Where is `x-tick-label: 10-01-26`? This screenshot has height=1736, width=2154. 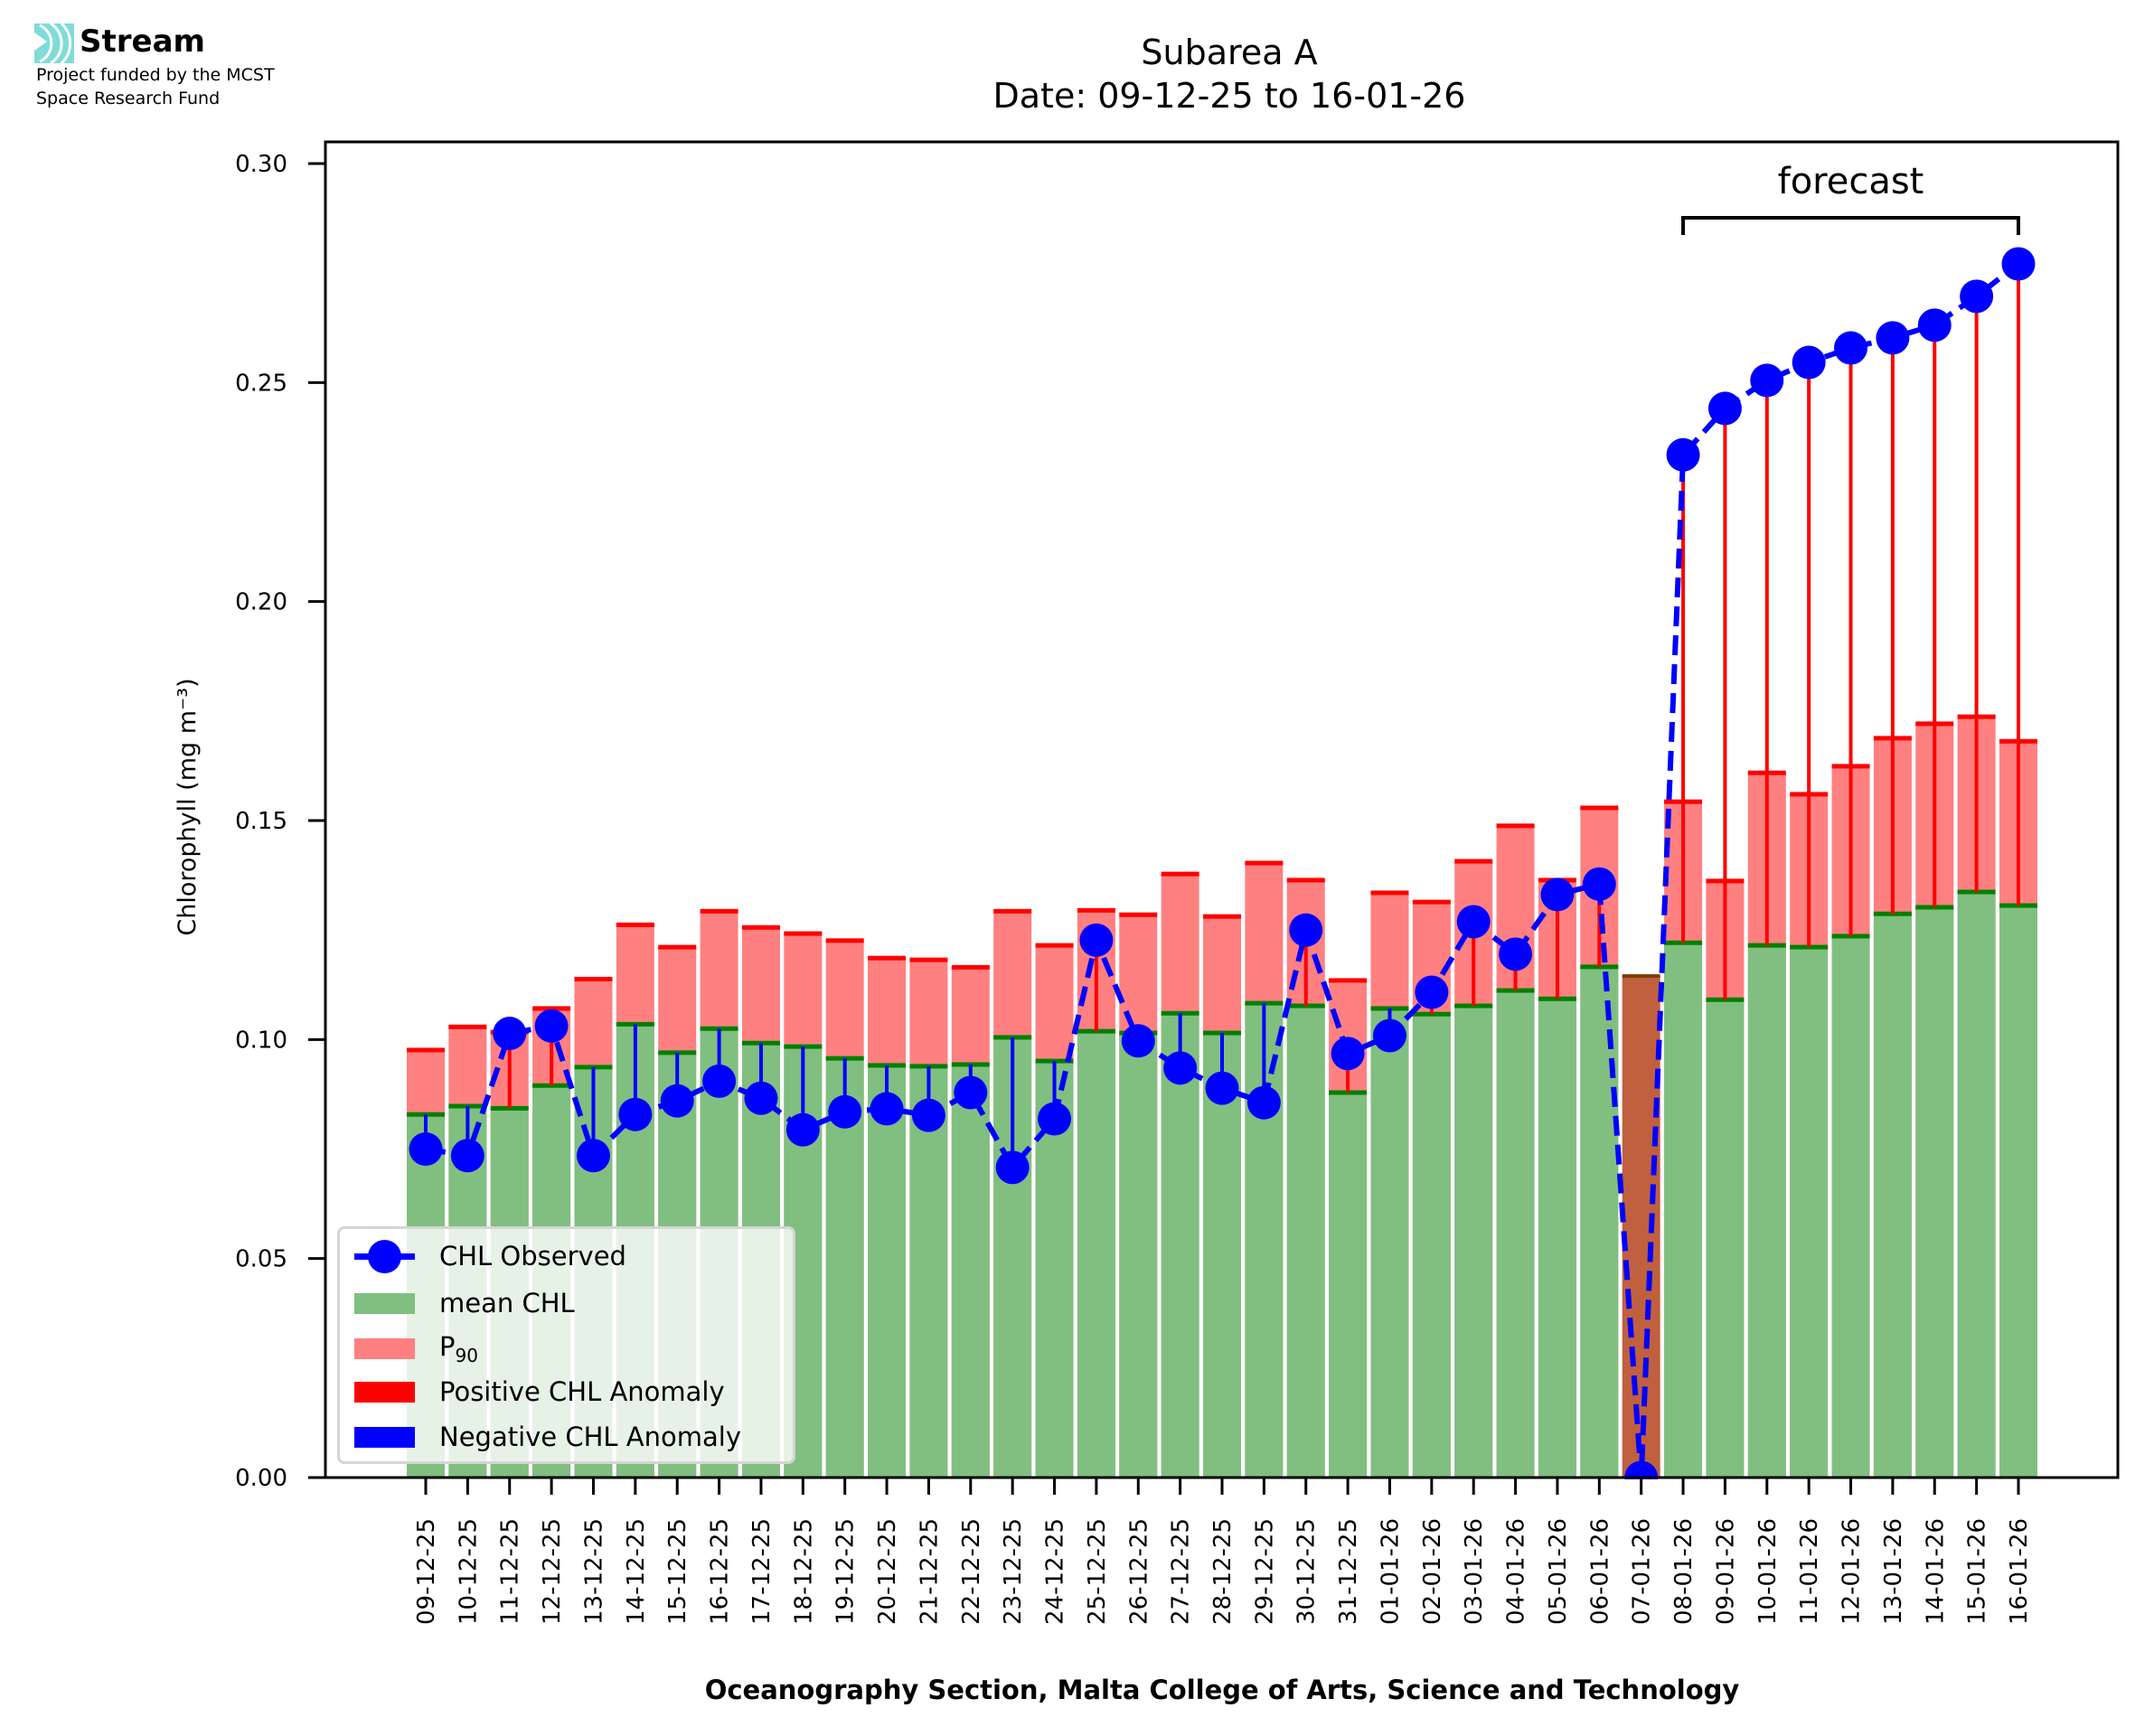 x-tick-label: 10-01-26 is located at coordinates (1768, 1572).